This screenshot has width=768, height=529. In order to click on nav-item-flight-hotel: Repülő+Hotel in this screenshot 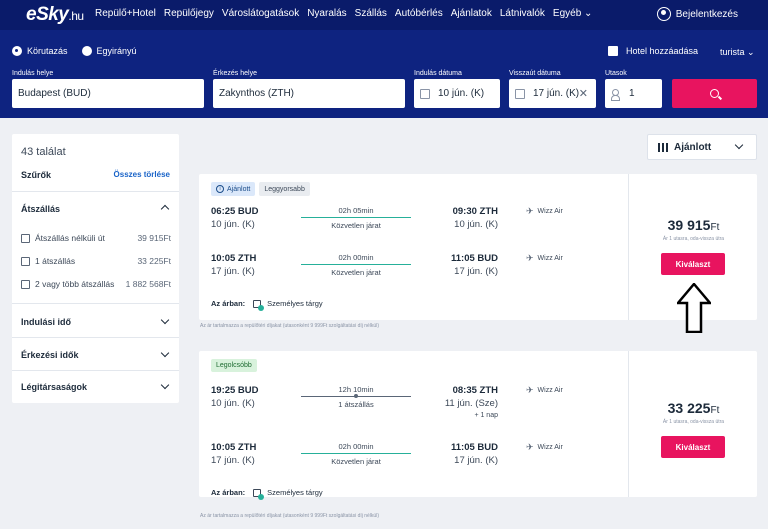, I will do `click(125, 13)`.